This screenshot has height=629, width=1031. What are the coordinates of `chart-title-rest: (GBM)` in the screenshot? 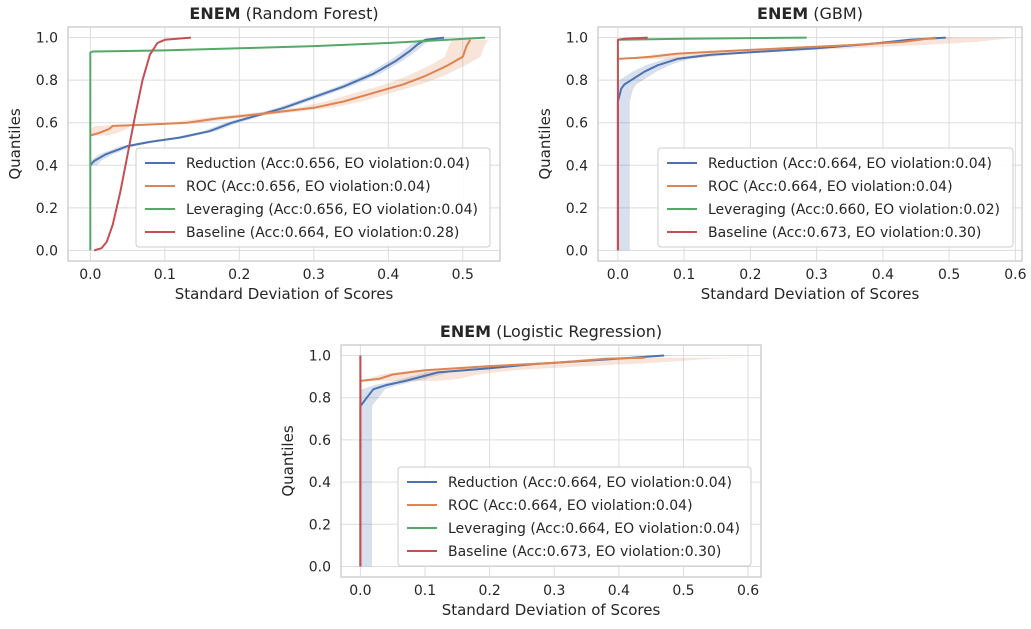 It's located at (835, 13).